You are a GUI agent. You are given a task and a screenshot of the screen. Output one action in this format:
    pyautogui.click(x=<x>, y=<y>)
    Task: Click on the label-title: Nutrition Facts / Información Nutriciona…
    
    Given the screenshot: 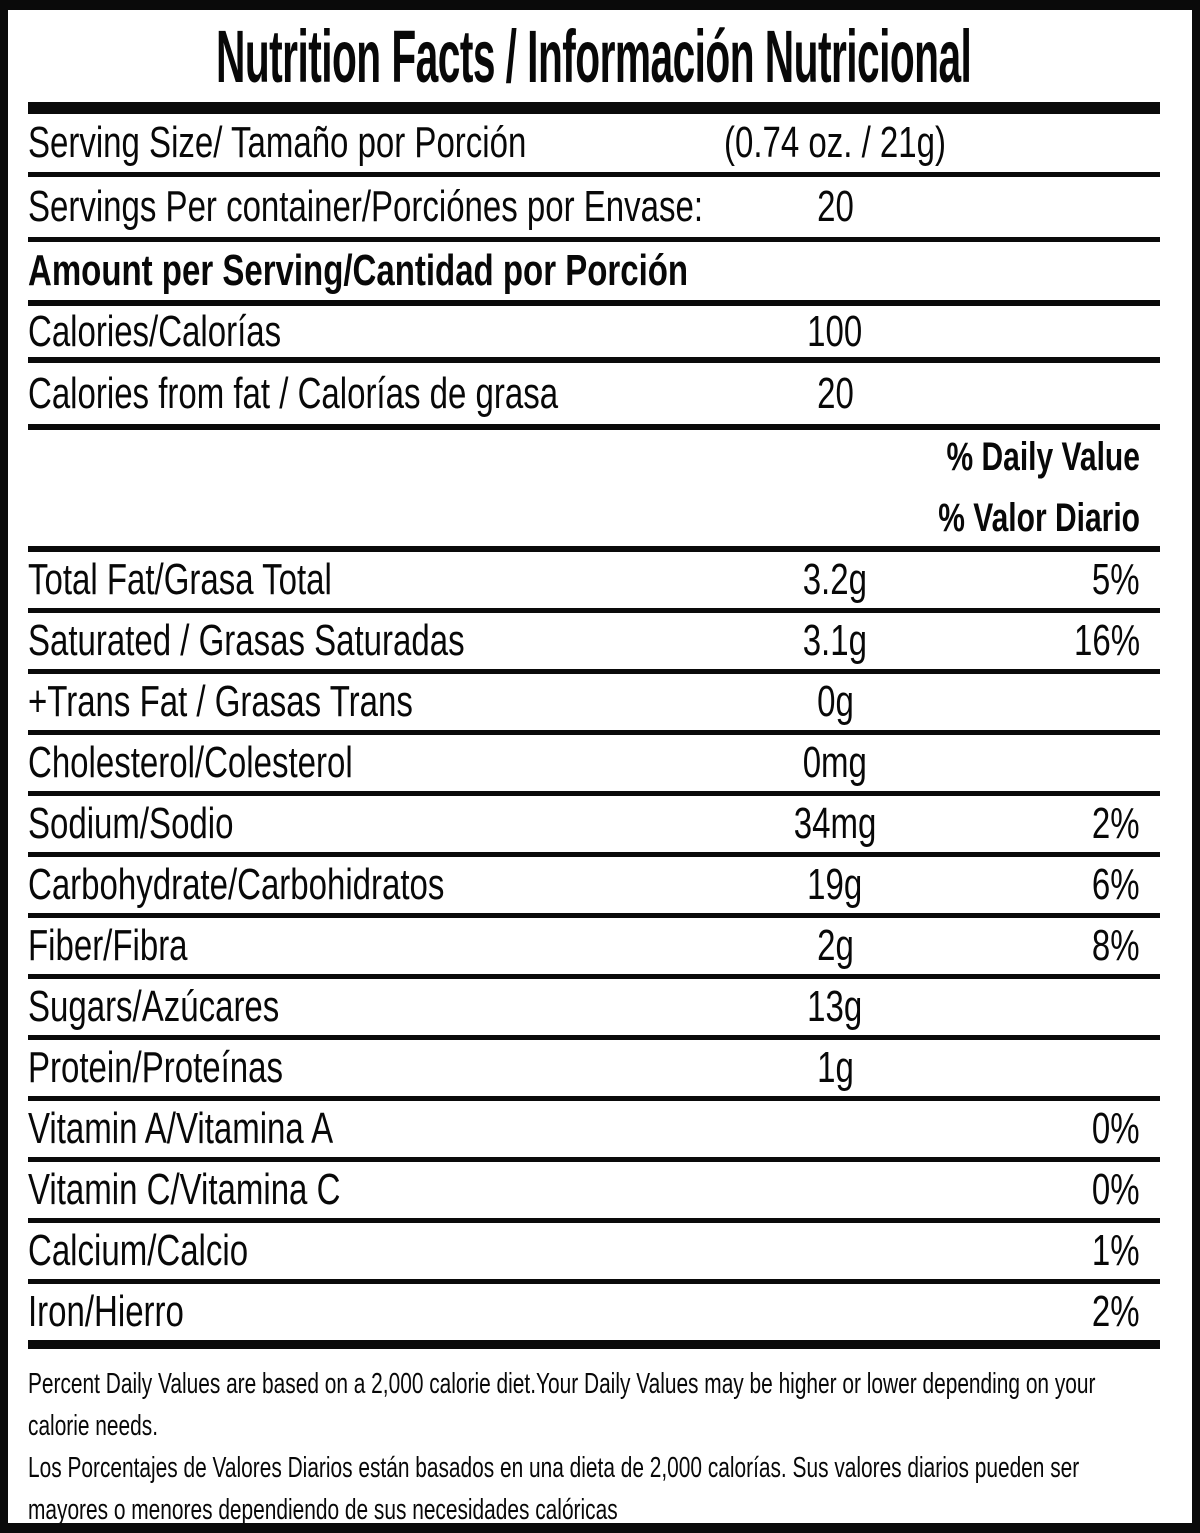 What is the action you would take?
    pyautogui.click(x=594, y=56)
    